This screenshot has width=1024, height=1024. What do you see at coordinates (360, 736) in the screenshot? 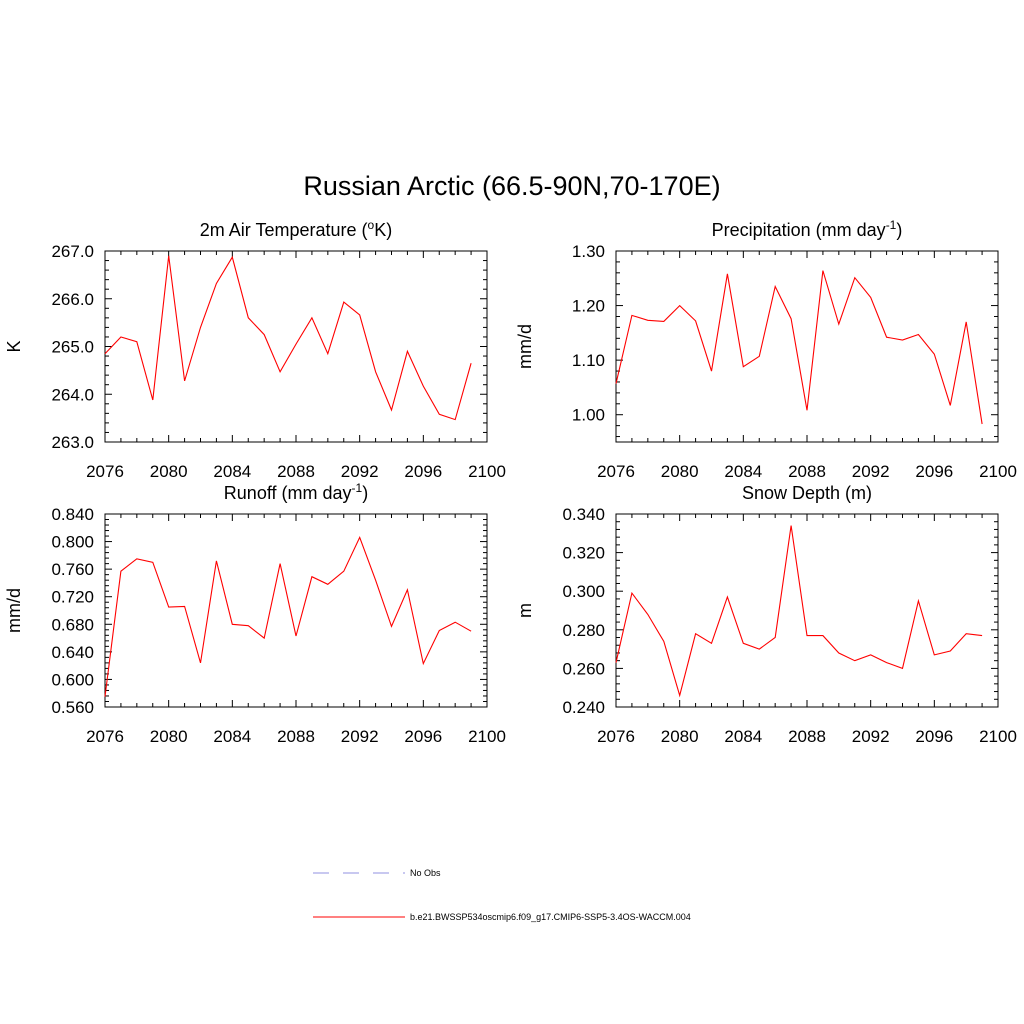
I see `runoff-xtick-label: 2092` at bounding box center [360, 736].